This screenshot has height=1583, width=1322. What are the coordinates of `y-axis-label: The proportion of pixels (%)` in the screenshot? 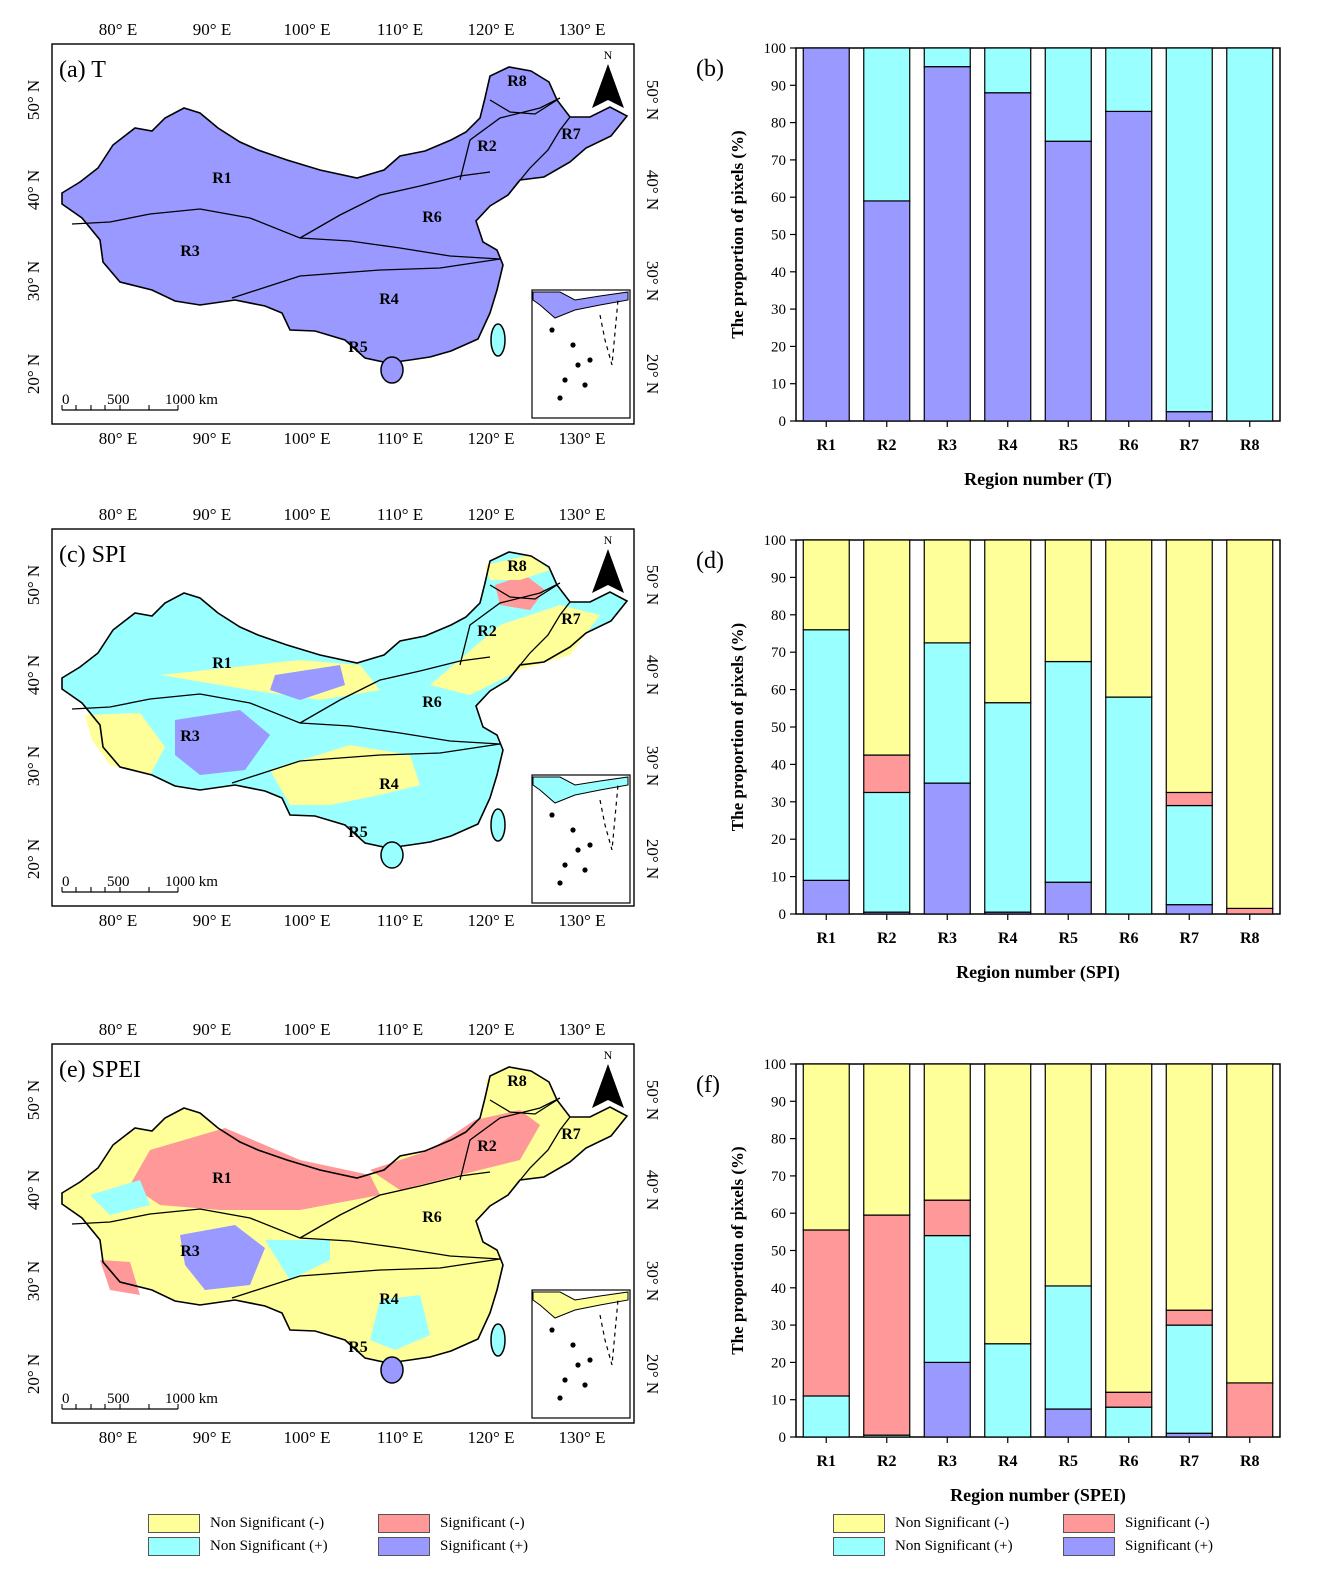 It's located at (737, 1250).